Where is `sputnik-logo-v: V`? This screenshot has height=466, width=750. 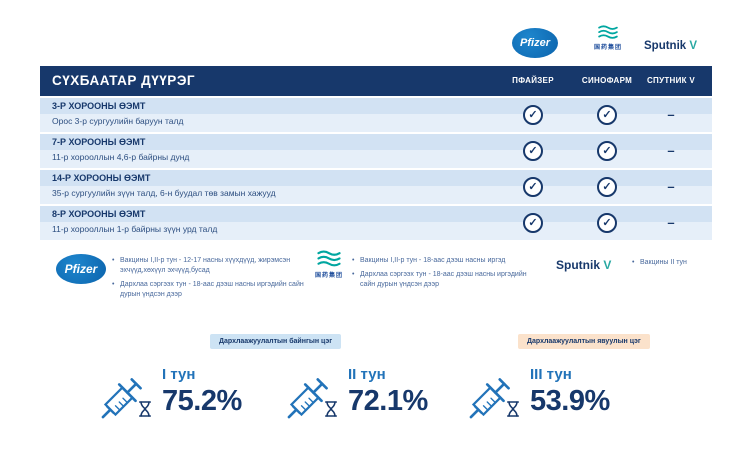 sputnik-logo-v: V is located at coordinates (693, 46).